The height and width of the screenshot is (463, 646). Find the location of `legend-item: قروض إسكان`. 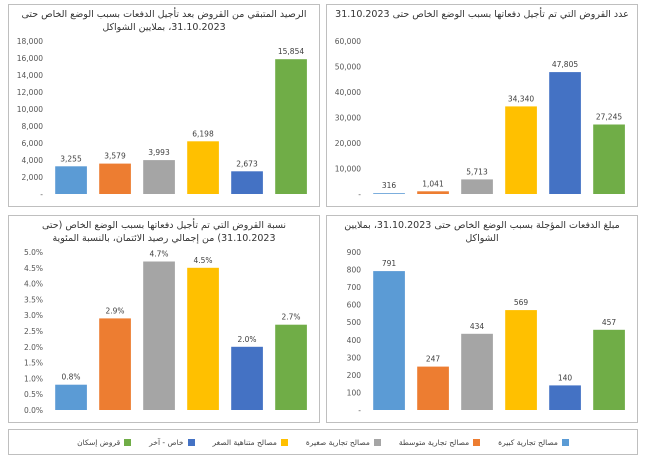

legend-item: قروض إسكان is located at coordinates (104, 442).